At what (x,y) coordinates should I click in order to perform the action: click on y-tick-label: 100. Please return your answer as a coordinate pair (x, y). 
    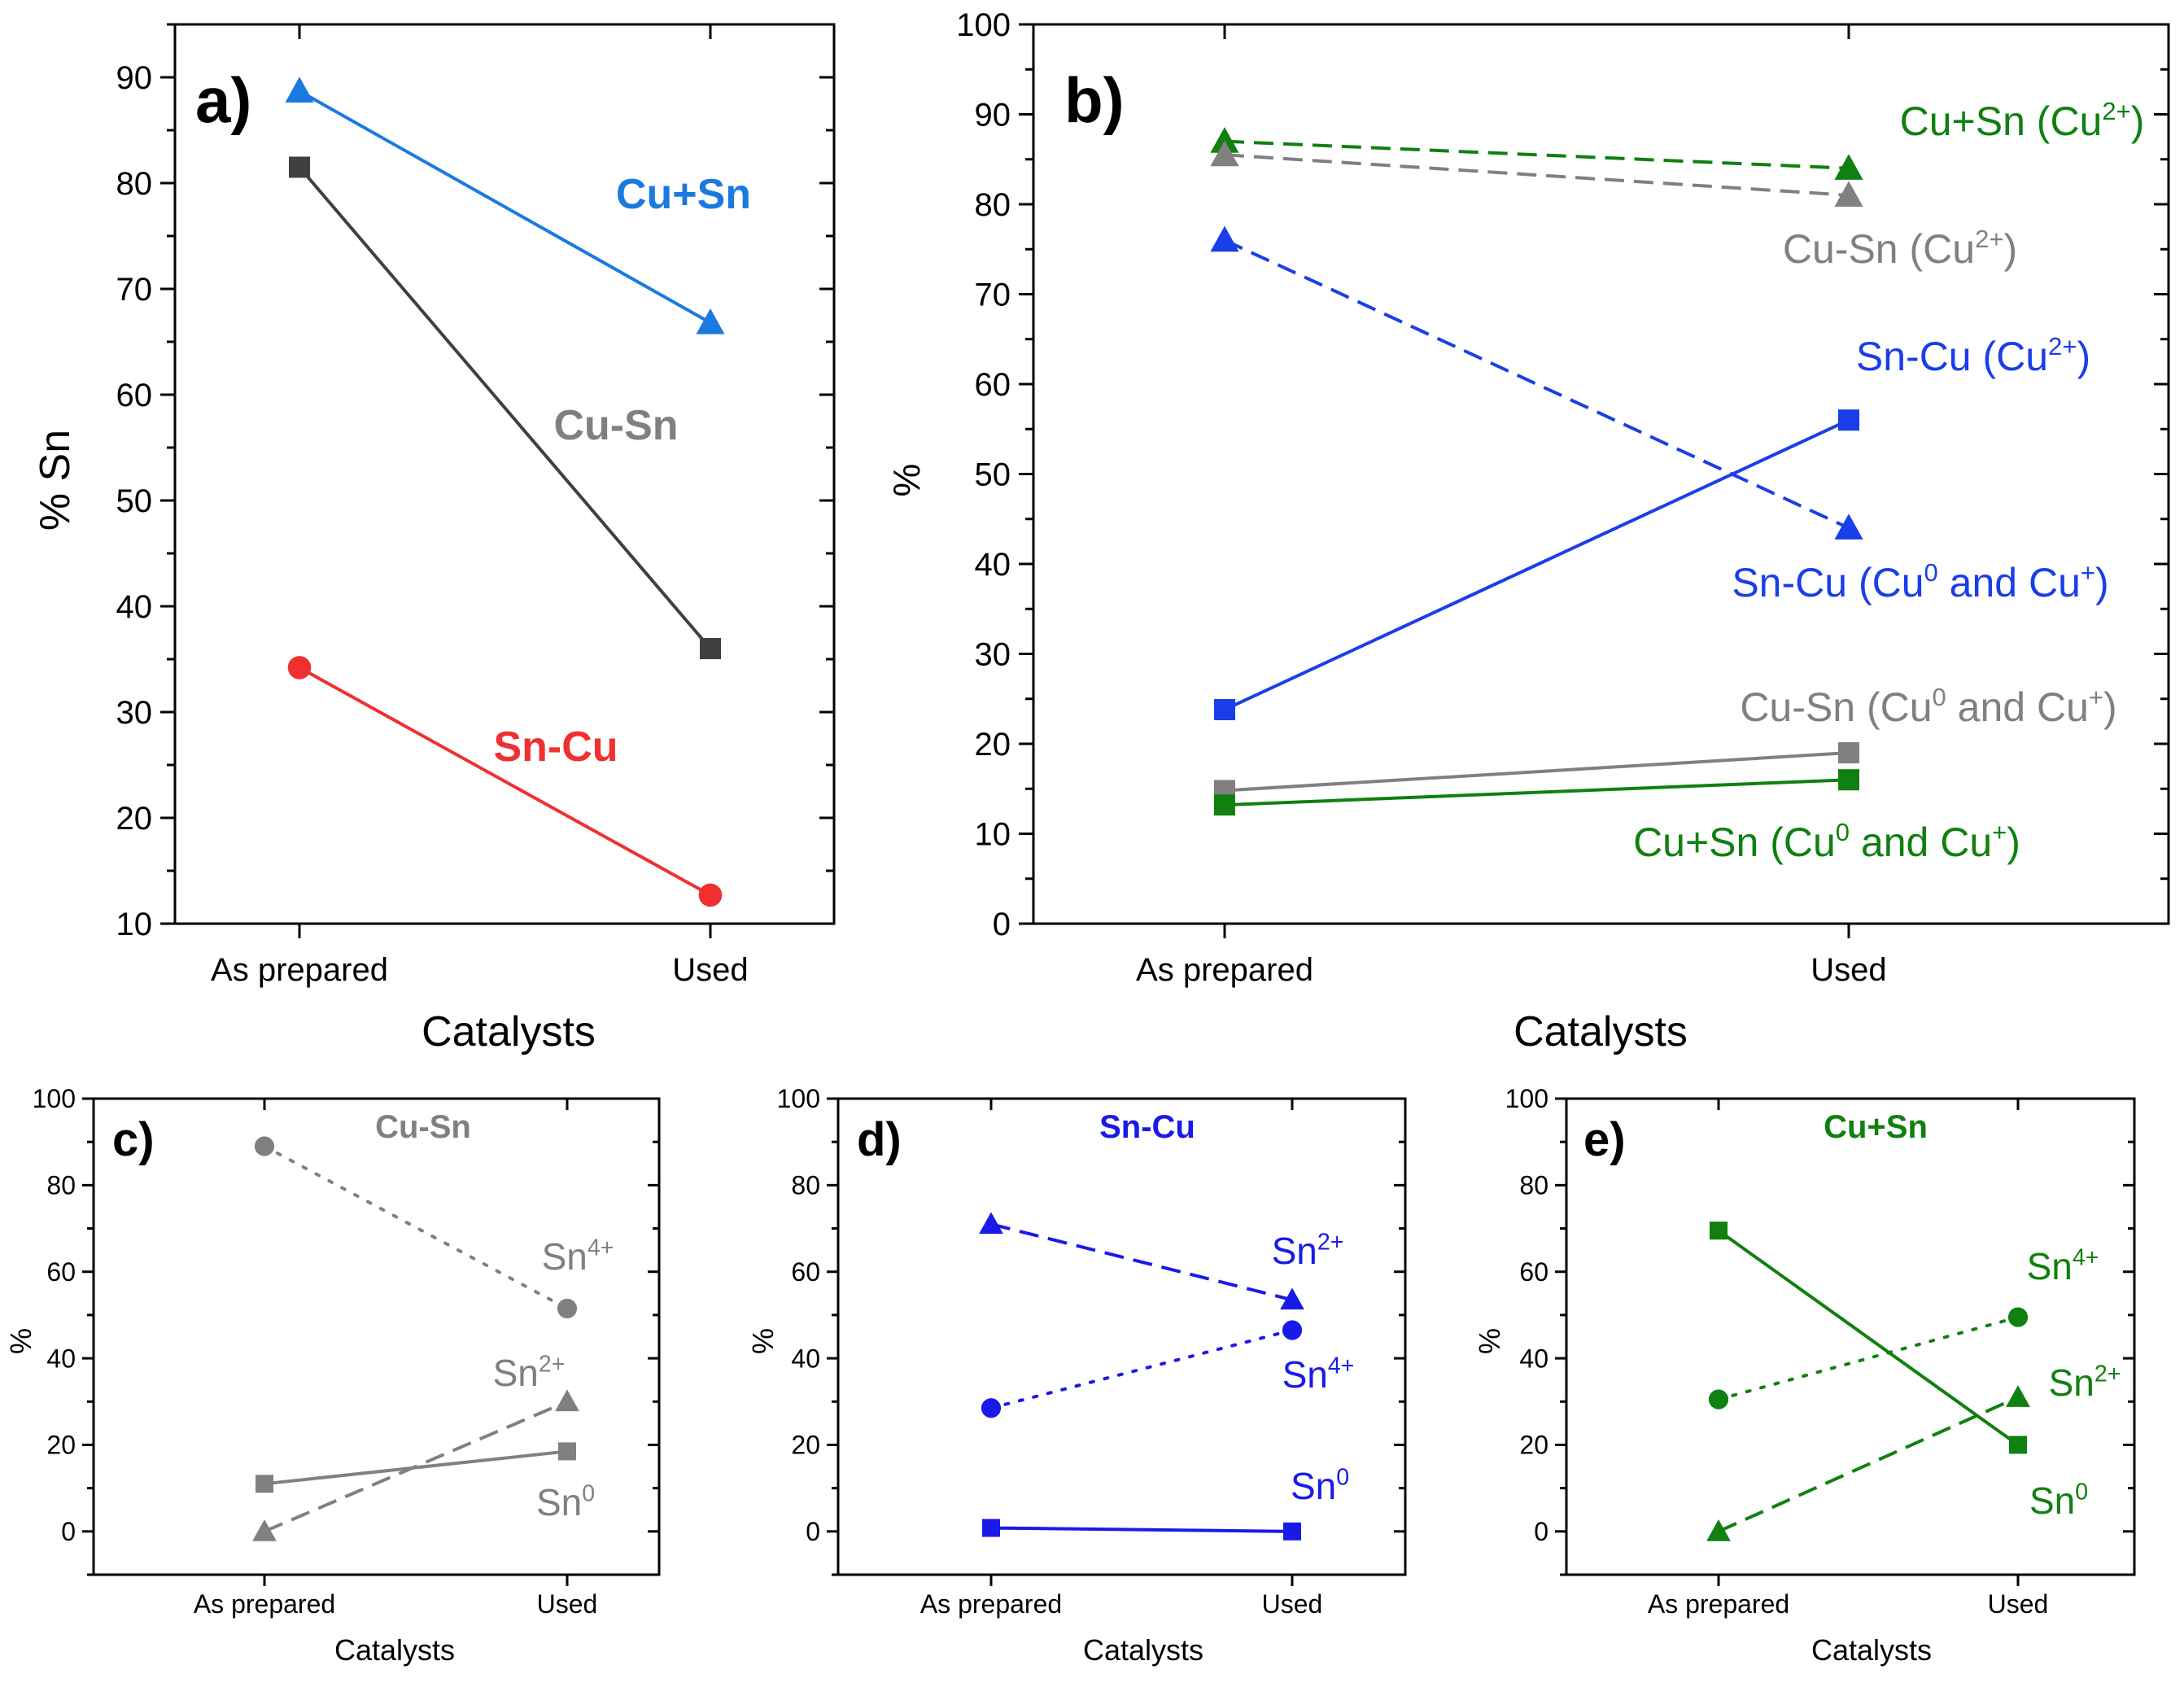
    Looking at the image, I should click on (1527, 1098).